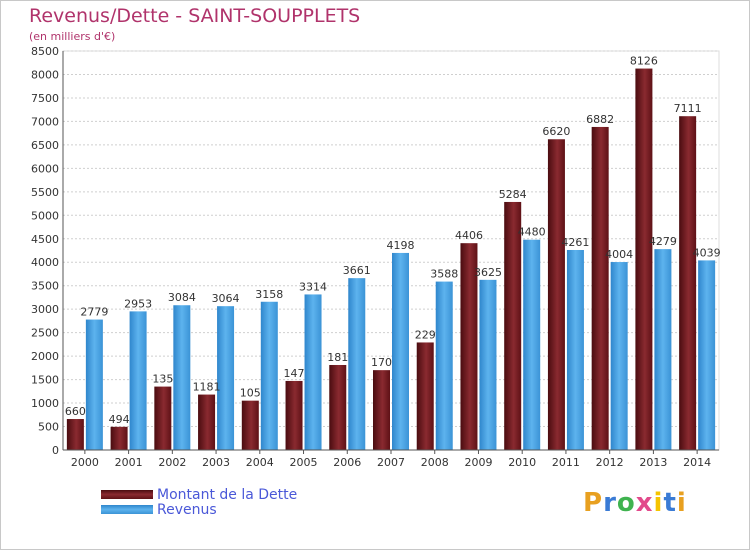 This screenshot has width=750, height=550. Describe the element at coordinates (600, 288) in the screenshot. I see `bar-dette-2012` at that location.